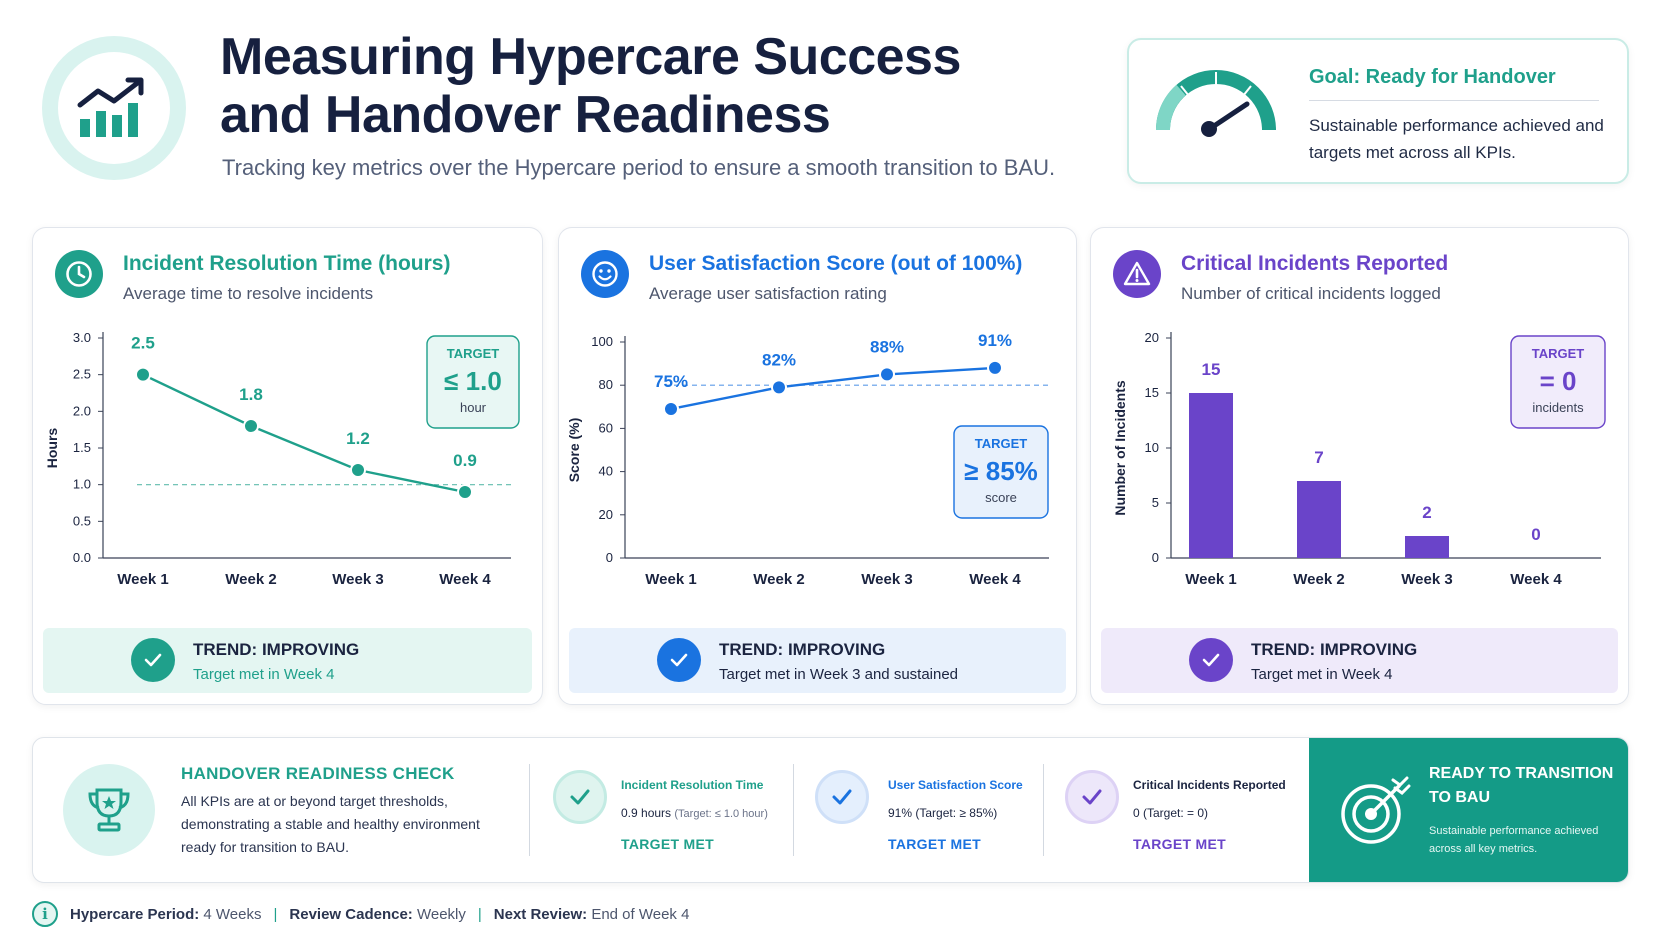 This screenshot has width=1672, height=941. I want to click on trophy-icon, so click(109, 810).